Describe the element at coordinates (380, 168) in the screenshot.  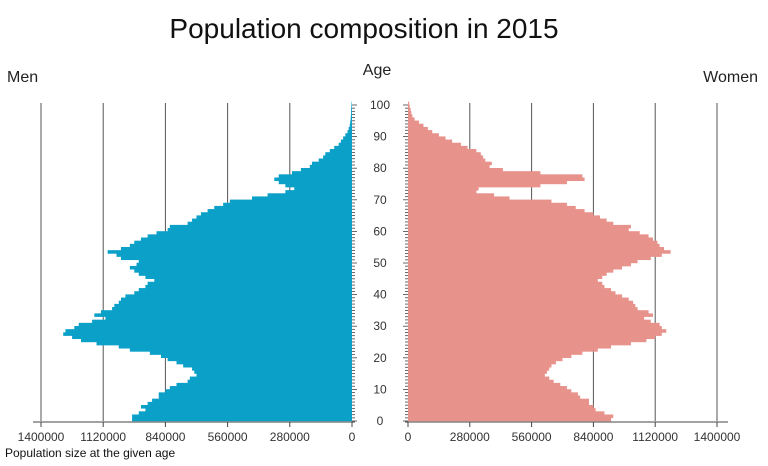
I see `age-tick-label: 80` at that location.